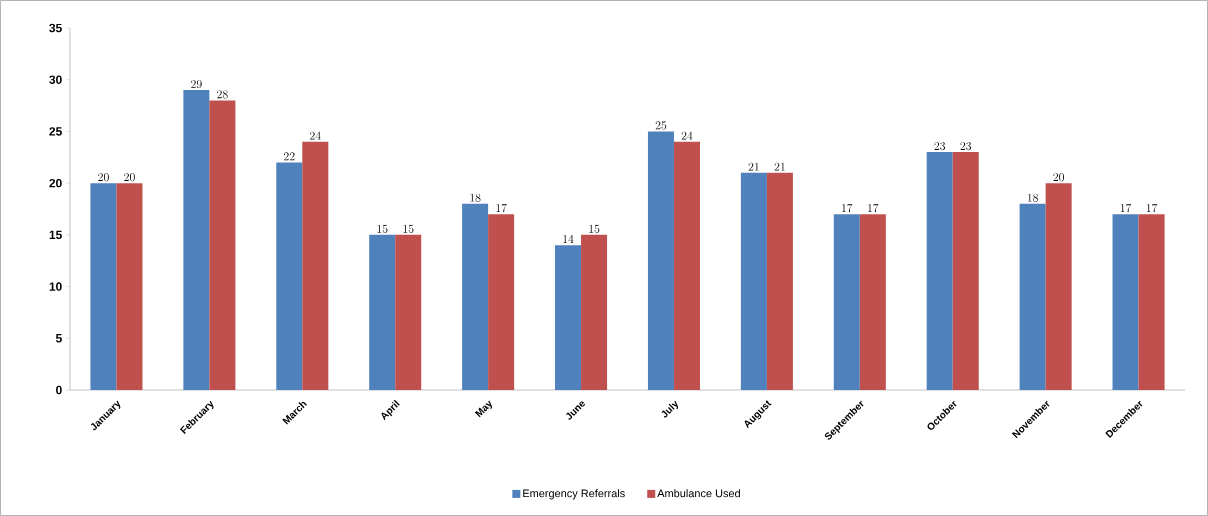  Describe the element at coordinates (698, 493) in the screenshot. I see `legend-label: Ambulance Used` at that location.